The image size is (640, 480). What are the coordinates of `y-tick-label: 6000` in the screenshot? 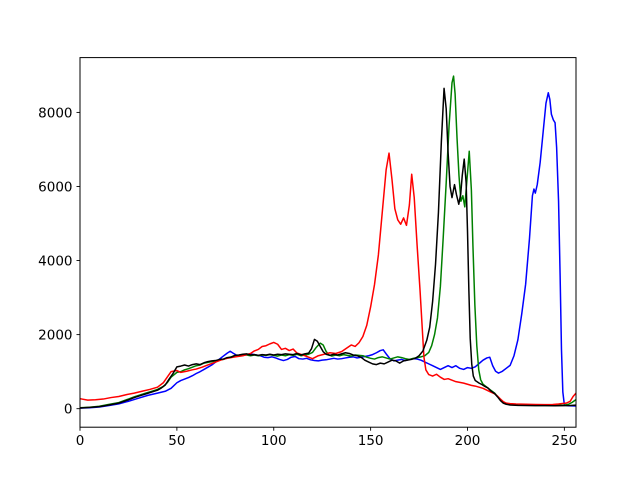 It's located at (55, 187).